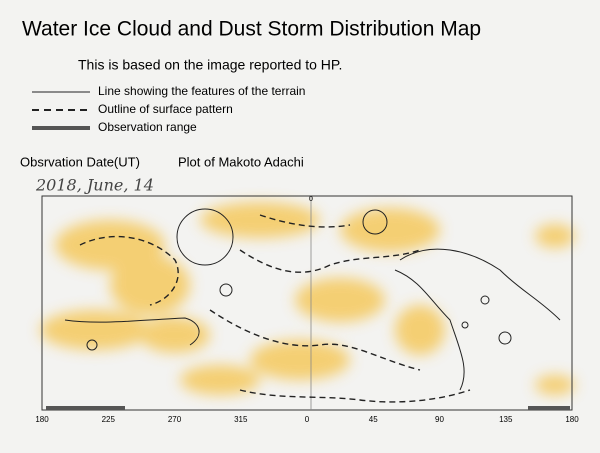 This screenshot has height=453, width=600. I want to click on plotter: Plot of Makoto Adachi, so click(241, 161).